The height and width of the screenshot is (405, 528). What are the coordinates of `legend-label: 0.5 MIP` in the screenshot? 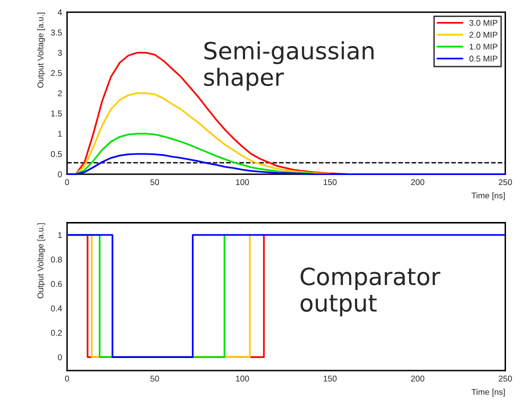 It's located at (483, 59).